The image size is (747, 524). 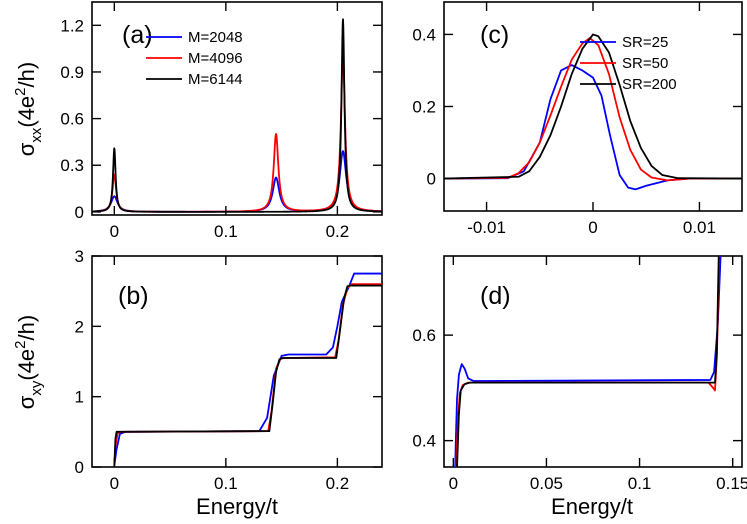 I want to click on y-tick-label: 3, so click(x=79, y=256).